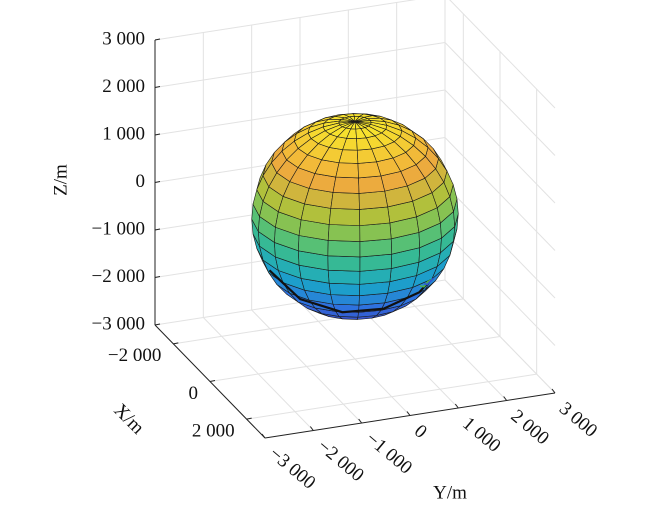 This screenshot has height=512, width=650. Describe the element at coordinates (123, 86) in the screenshot. I see `z-tick-label: 2 000` at that location.